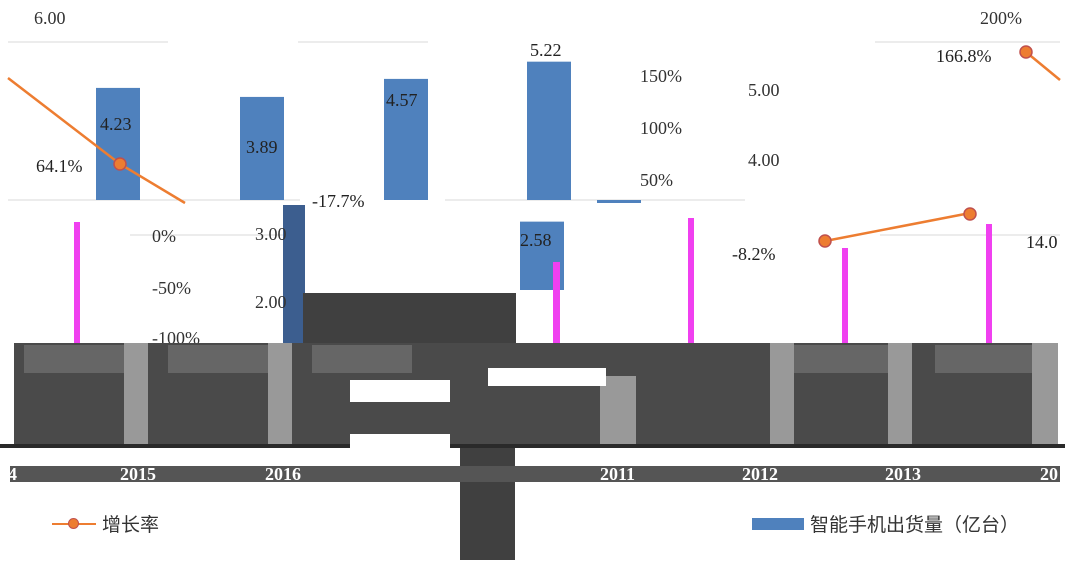 The height and width of the screenshot is (561, 1065). Describe the element at coordinates (271, 234) in the screenshot. I see `left-axis-tick: 3.00` at that location.